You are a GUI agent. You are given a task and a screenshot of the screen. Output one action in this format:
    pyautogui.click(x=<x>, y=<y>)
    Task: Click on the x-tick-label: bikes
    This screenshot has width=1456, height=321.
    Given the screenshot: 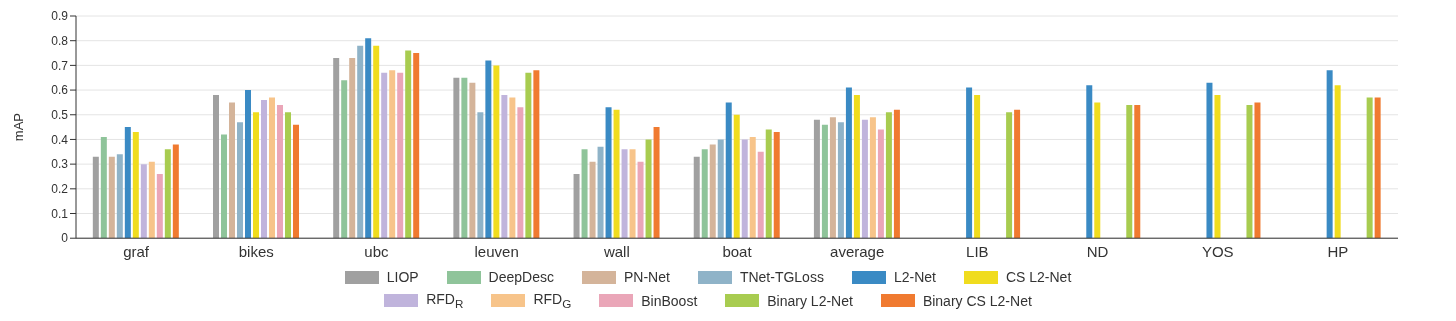 What is the action you would take?
    pyautogui.click(x=256, y=251)
    